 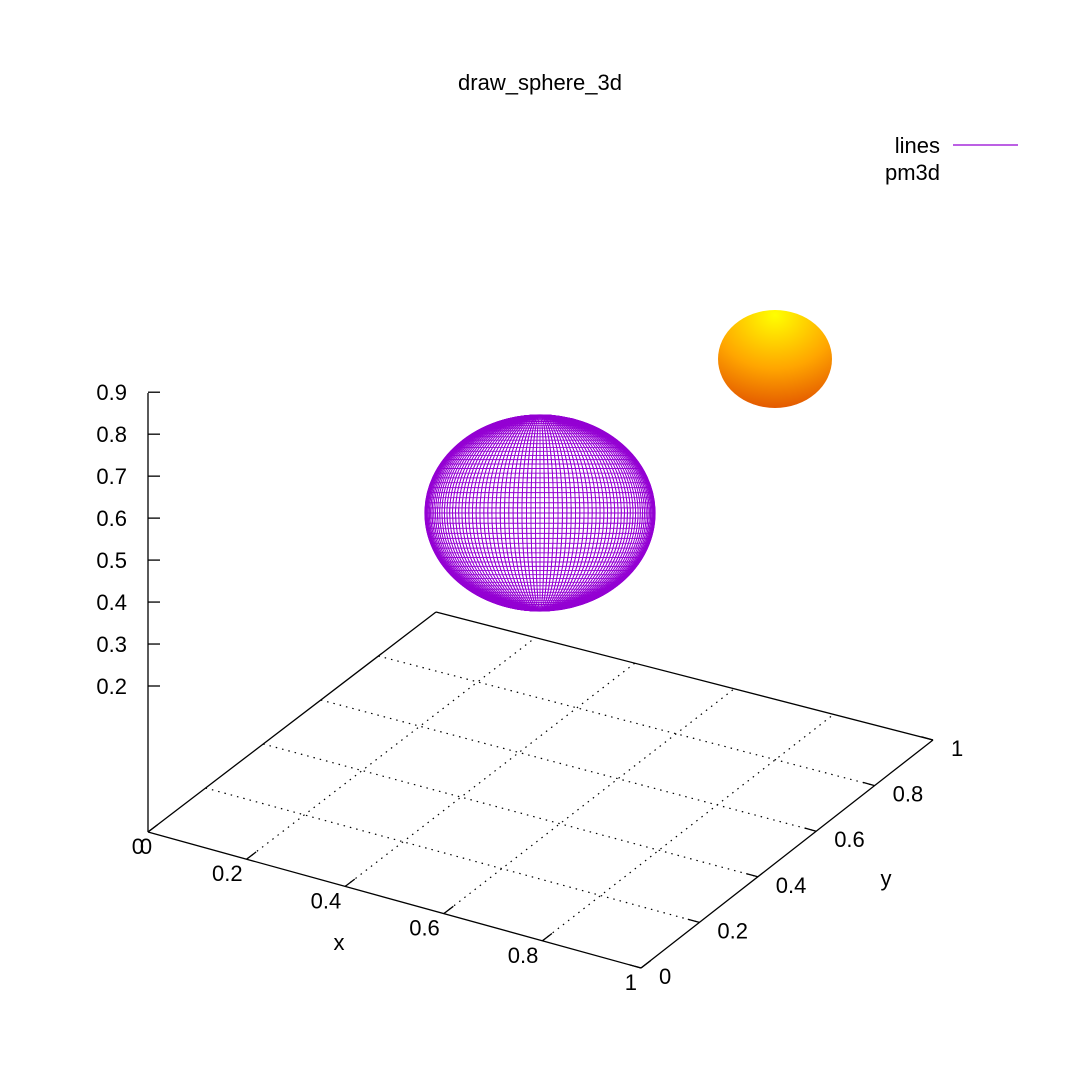 I want to click on x-tick-label: 0.6, so click(x=424, y=928).